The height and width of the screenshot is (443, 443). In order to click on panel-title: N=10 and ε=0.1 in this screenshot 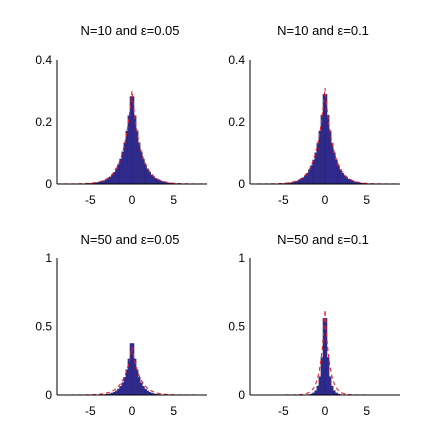, I will do `click(323, 30)`.